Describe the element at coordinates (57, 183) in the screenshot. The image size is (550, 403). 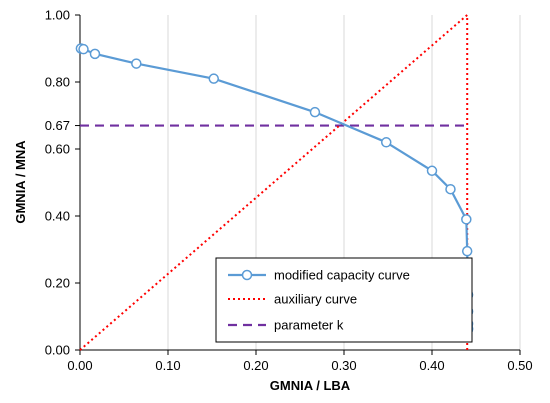
I see `y-tick-labels: 0.00 0.20 0.40 0.60 0.67 0.80 1.00` at that location.